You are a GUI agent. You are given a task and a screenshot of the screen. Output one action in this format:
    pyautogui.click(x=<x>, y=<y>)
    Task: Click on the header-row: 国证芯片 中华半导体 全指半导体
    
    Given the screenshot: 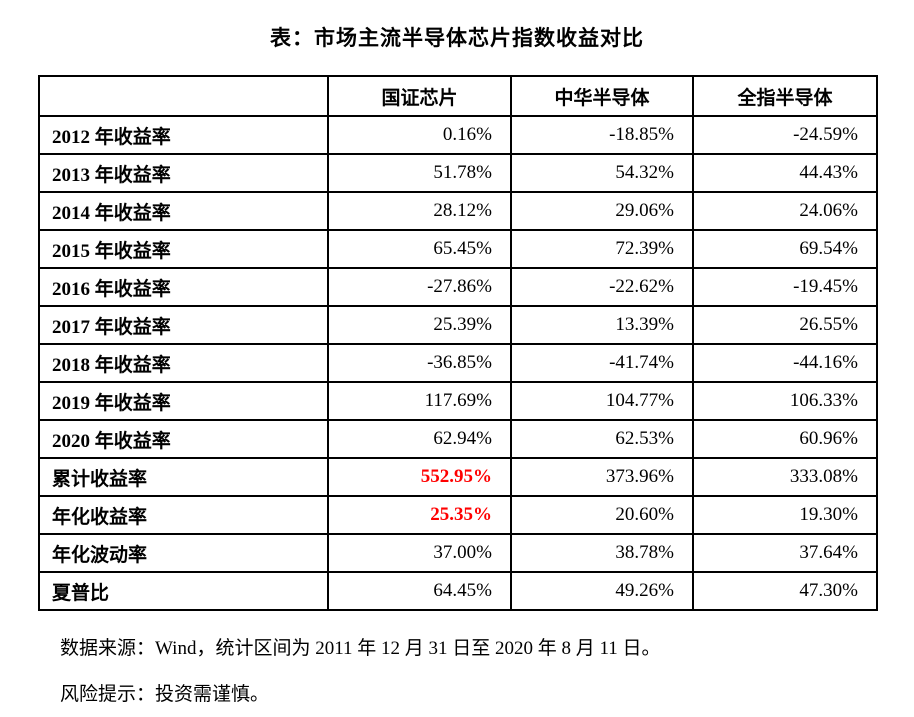 What is the action you would take?
    pyautogui.click(x=458, y=96)
    